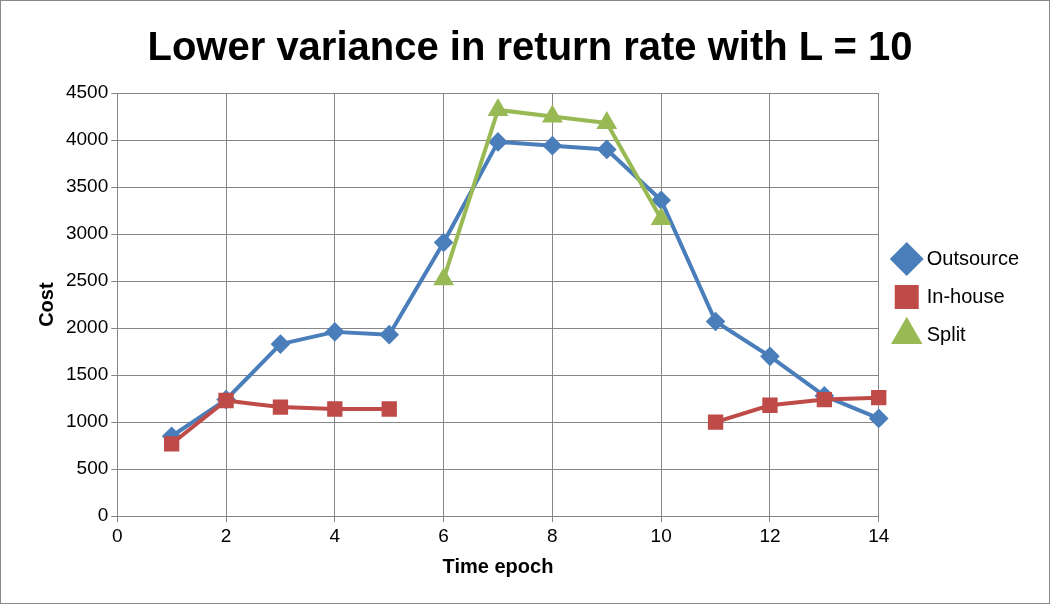  I want to click on x-tick-label: 6, so click(443, 535).